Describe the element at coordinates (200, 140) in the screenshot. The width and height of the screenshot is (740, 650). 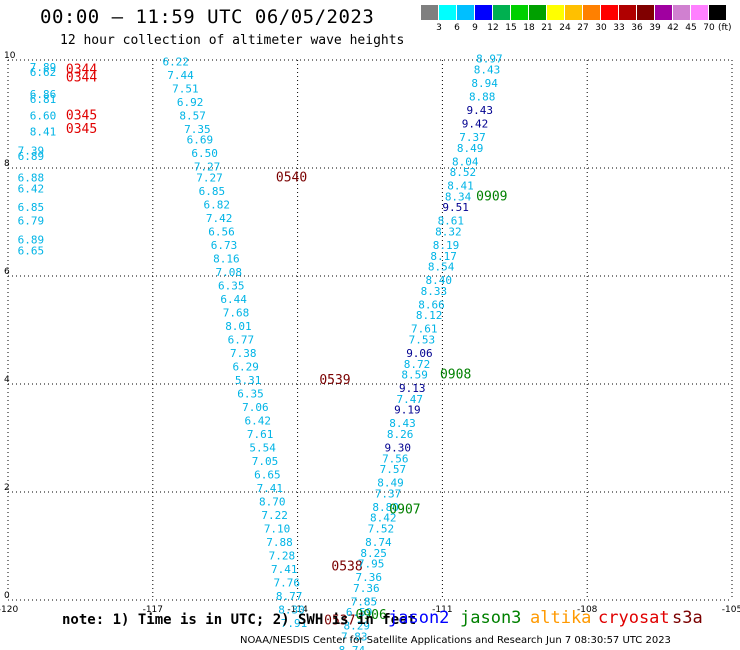
I see `wave-height-label: 6.69` at that location.